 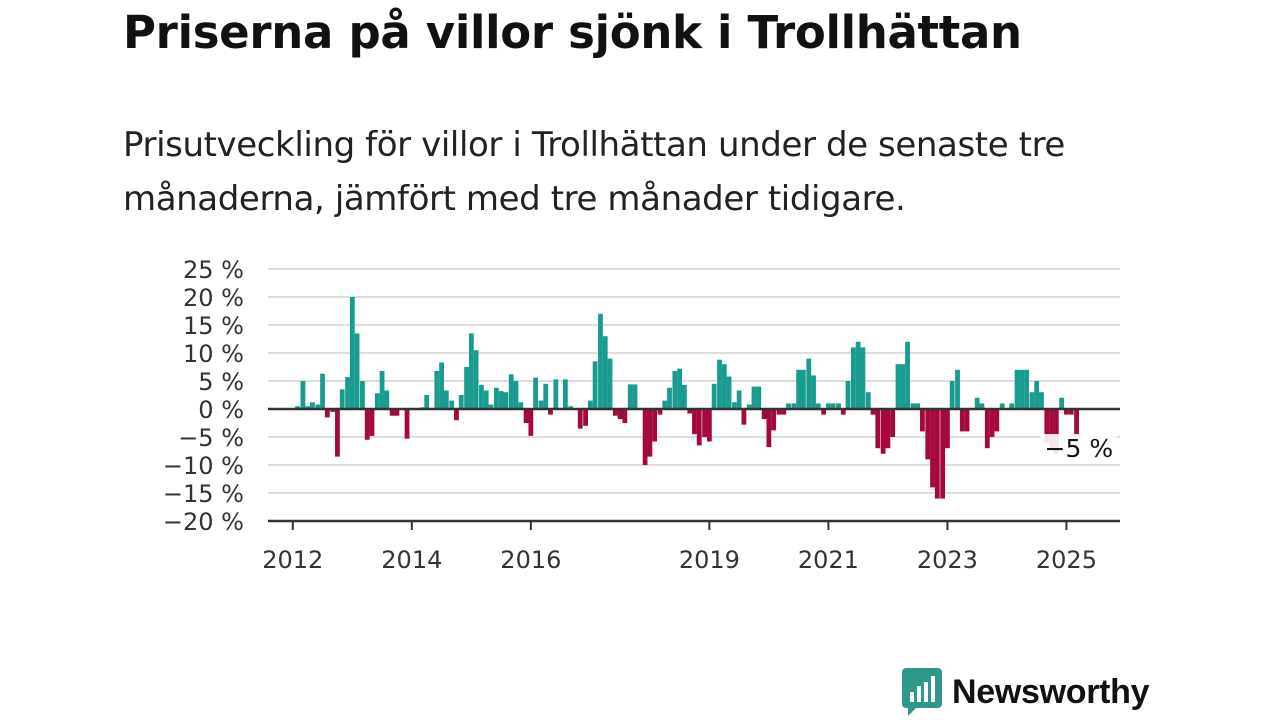 What do you see at coordinates (411, 560) in the screenshot?
I see `x-tick-label: 2014` at bounding box center [411, 560].